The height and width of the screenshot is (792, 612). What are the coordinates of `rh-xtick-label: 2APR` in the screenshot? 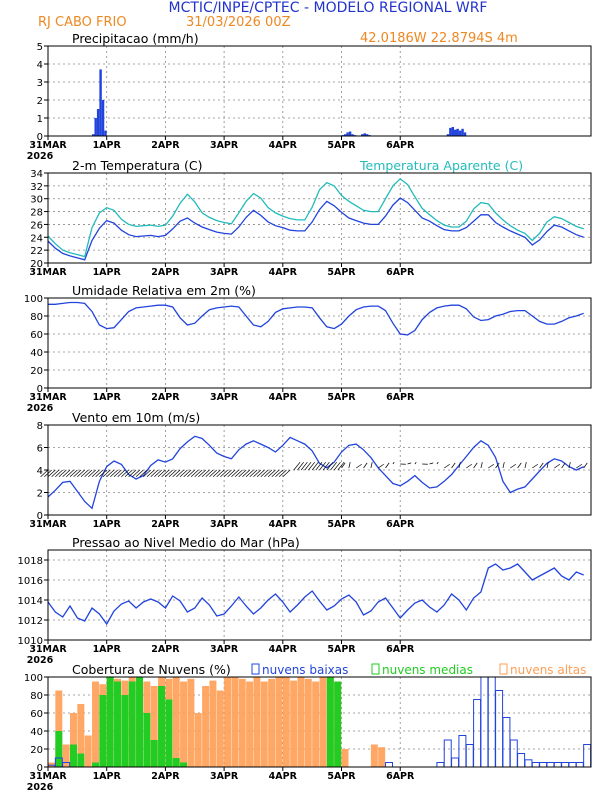 It's located at (165, 397).